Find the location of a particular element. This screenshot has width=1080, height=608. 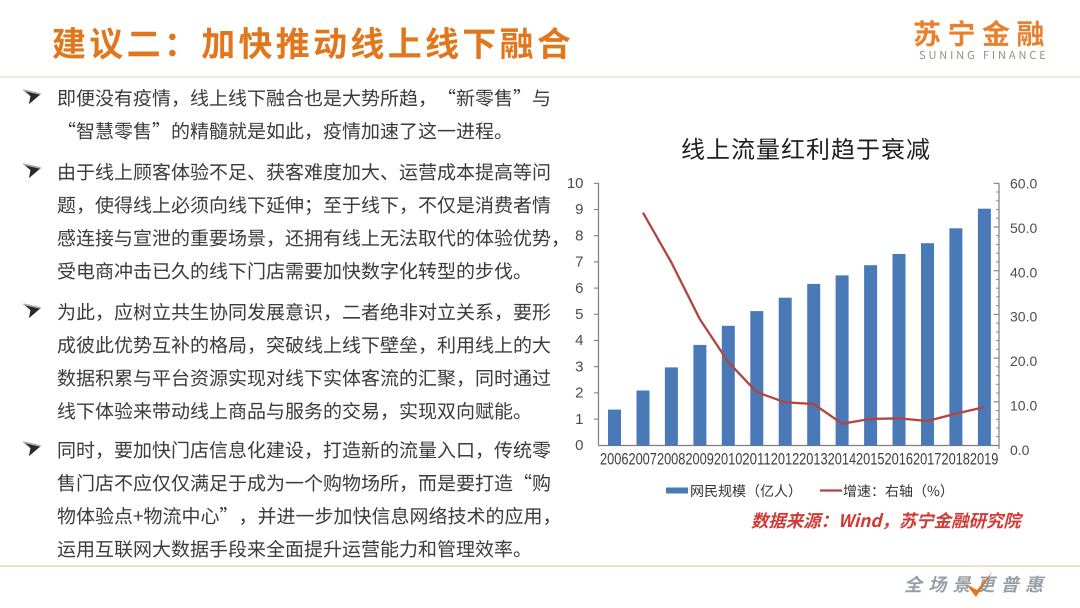

svg-text: 1 is located at coordinates (579, 419).